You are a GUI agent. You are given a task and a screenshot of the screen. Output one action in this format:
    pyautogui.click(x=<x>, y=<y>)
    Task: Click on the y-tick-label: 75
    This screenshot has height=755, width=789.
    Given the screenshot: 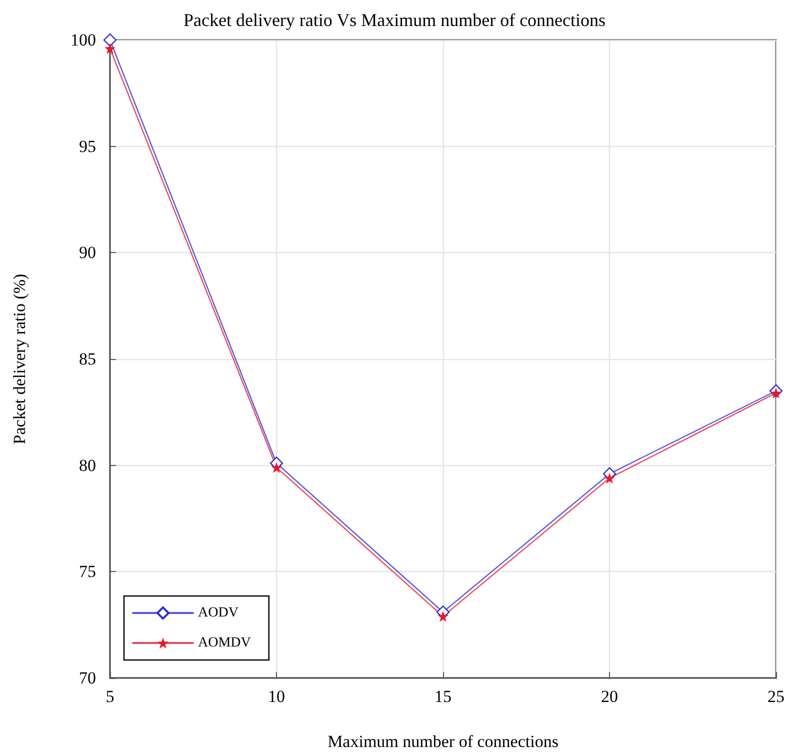 What is the action you would take?
    pyautogui.click(x=87, y=572)
    